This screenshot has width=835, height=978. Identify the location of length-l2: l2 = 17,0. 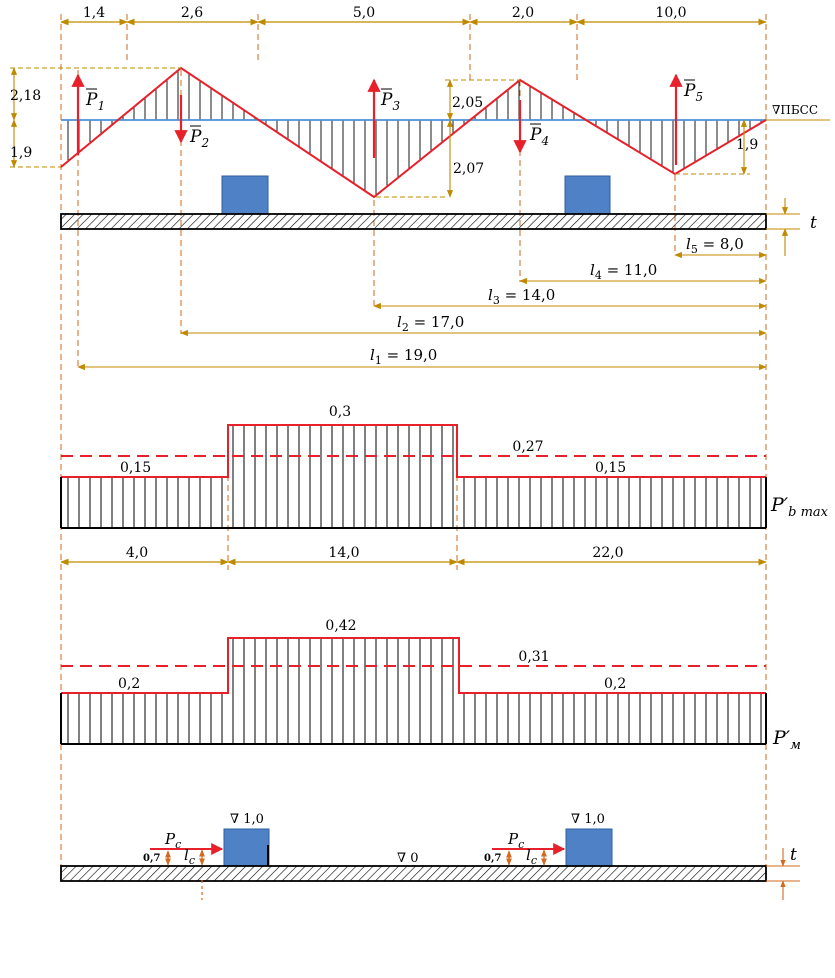
(430, 323).